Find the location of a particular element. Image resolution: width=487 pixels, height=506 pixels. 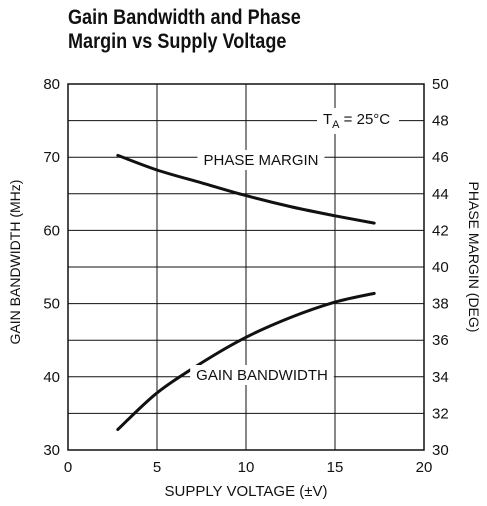

x-tick-label: 0 is located at coordinates (68, 467).